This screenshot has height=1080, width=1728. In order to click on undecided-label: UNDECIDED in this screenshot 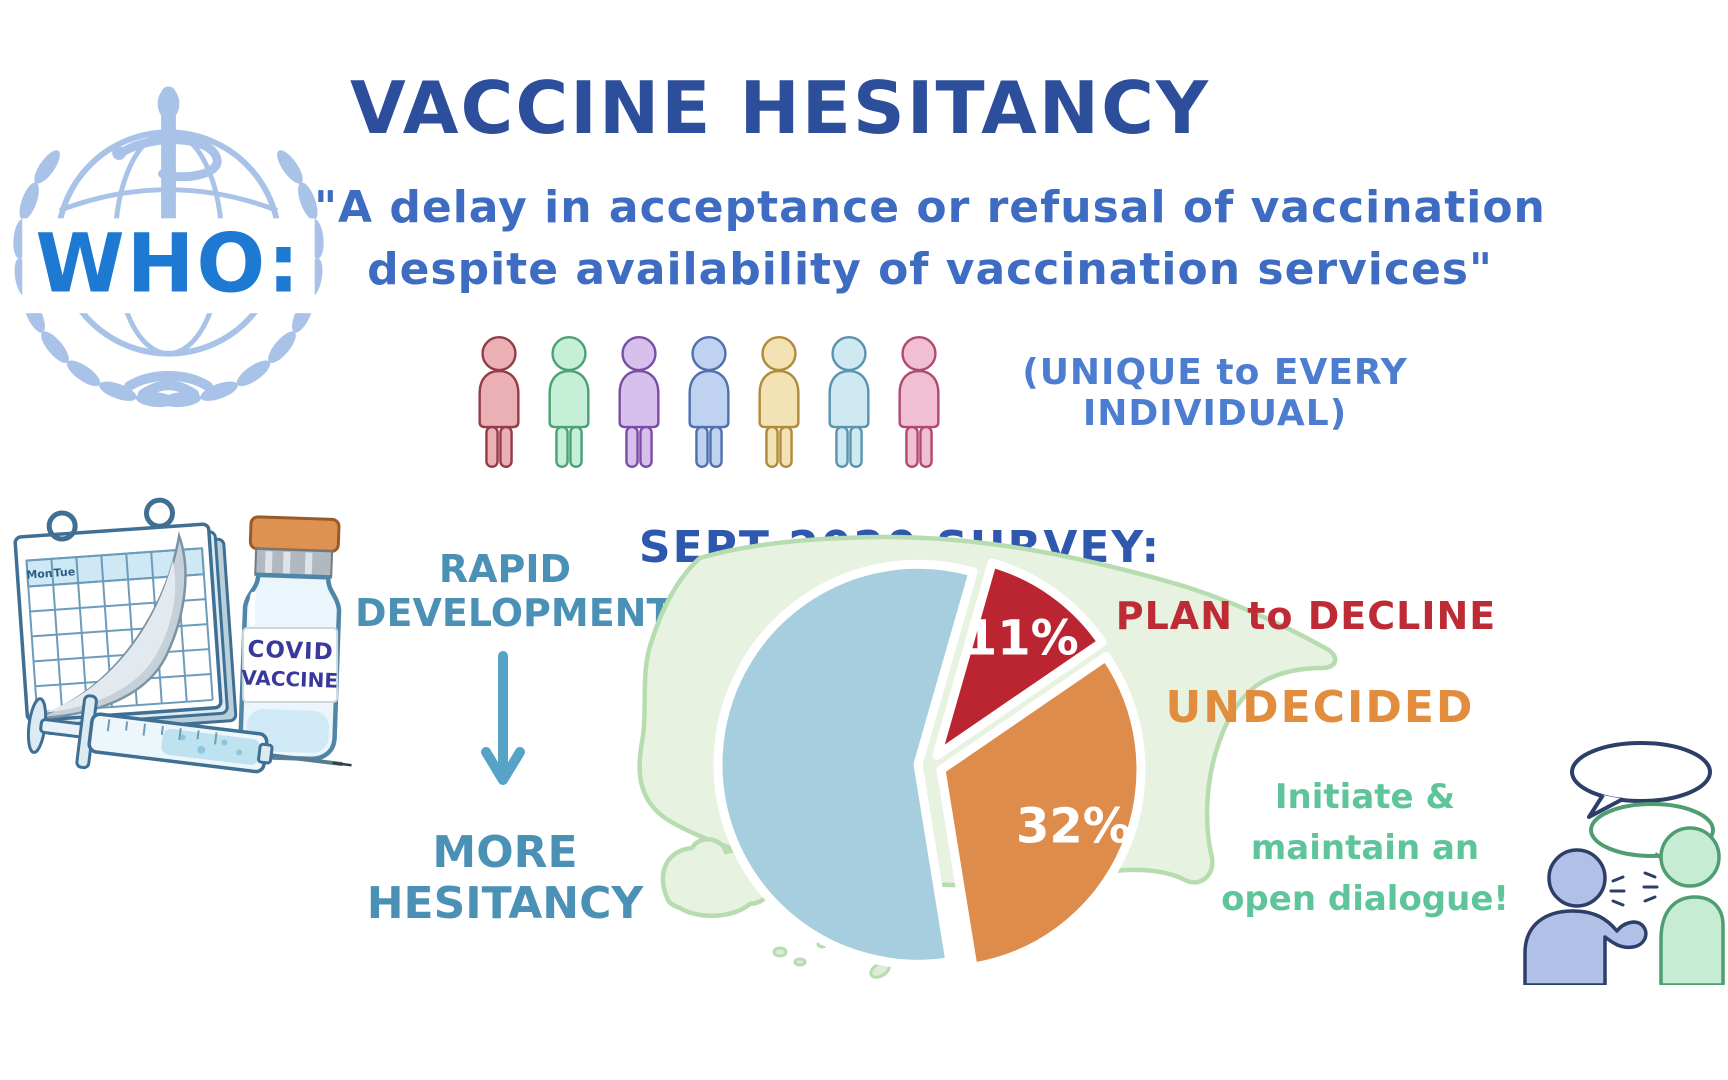, I will do `click(1320, 707)`.